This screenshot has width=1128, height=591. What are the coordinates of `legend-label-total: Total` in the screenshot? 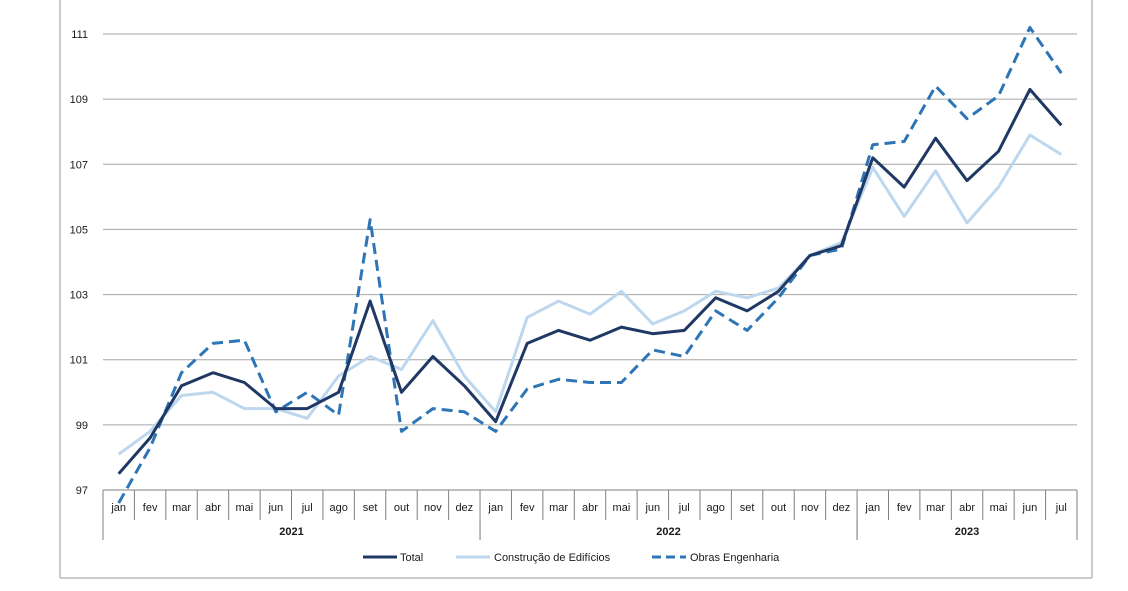 It's located at (411, 558).